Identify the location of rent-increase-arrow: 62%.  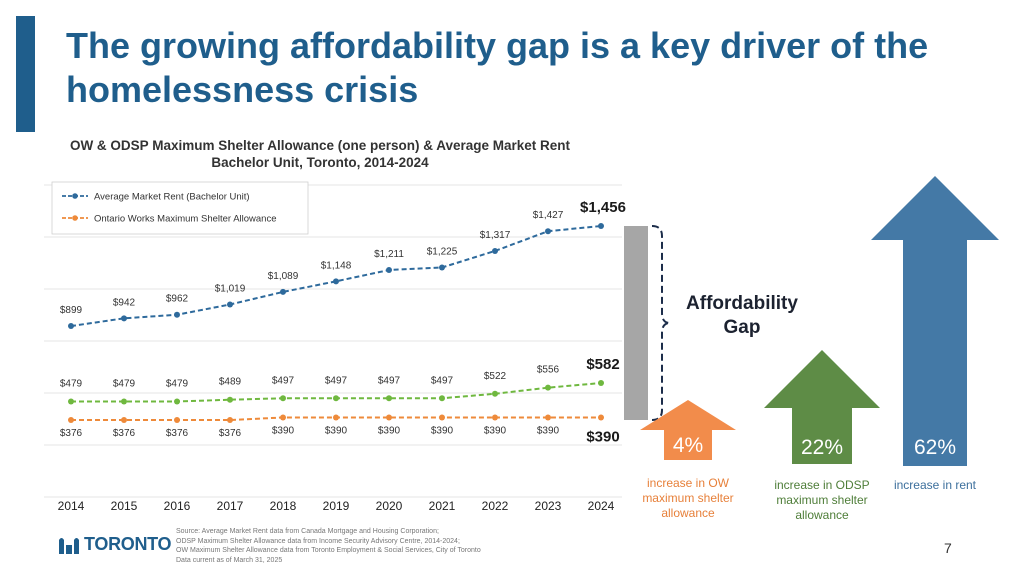
(935, 321).